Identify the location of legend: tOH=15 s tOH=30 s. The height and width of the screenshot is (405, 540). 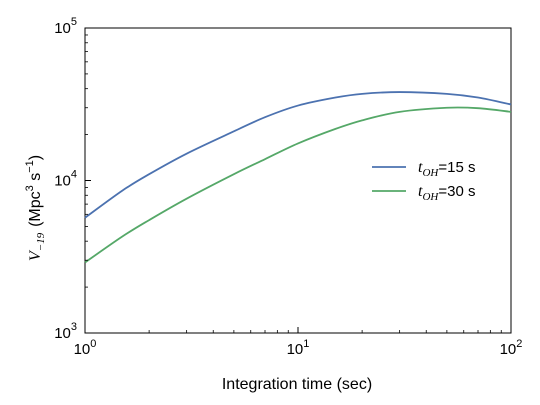
(423, 181).